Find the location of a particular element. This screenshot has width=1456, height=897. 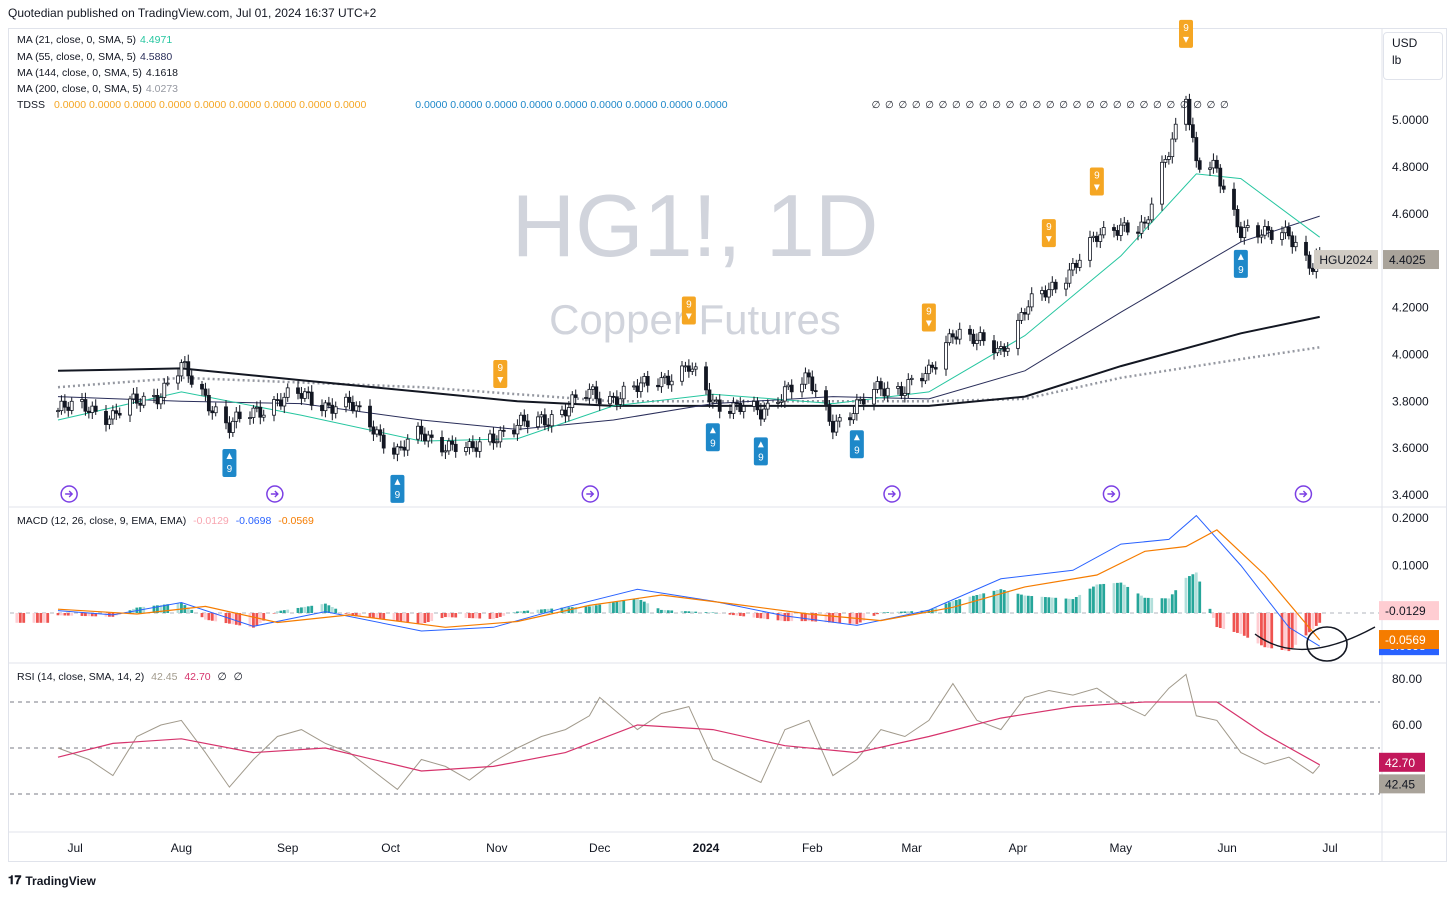

time-axis-label: Jul is located at coordinates (1329, 848).